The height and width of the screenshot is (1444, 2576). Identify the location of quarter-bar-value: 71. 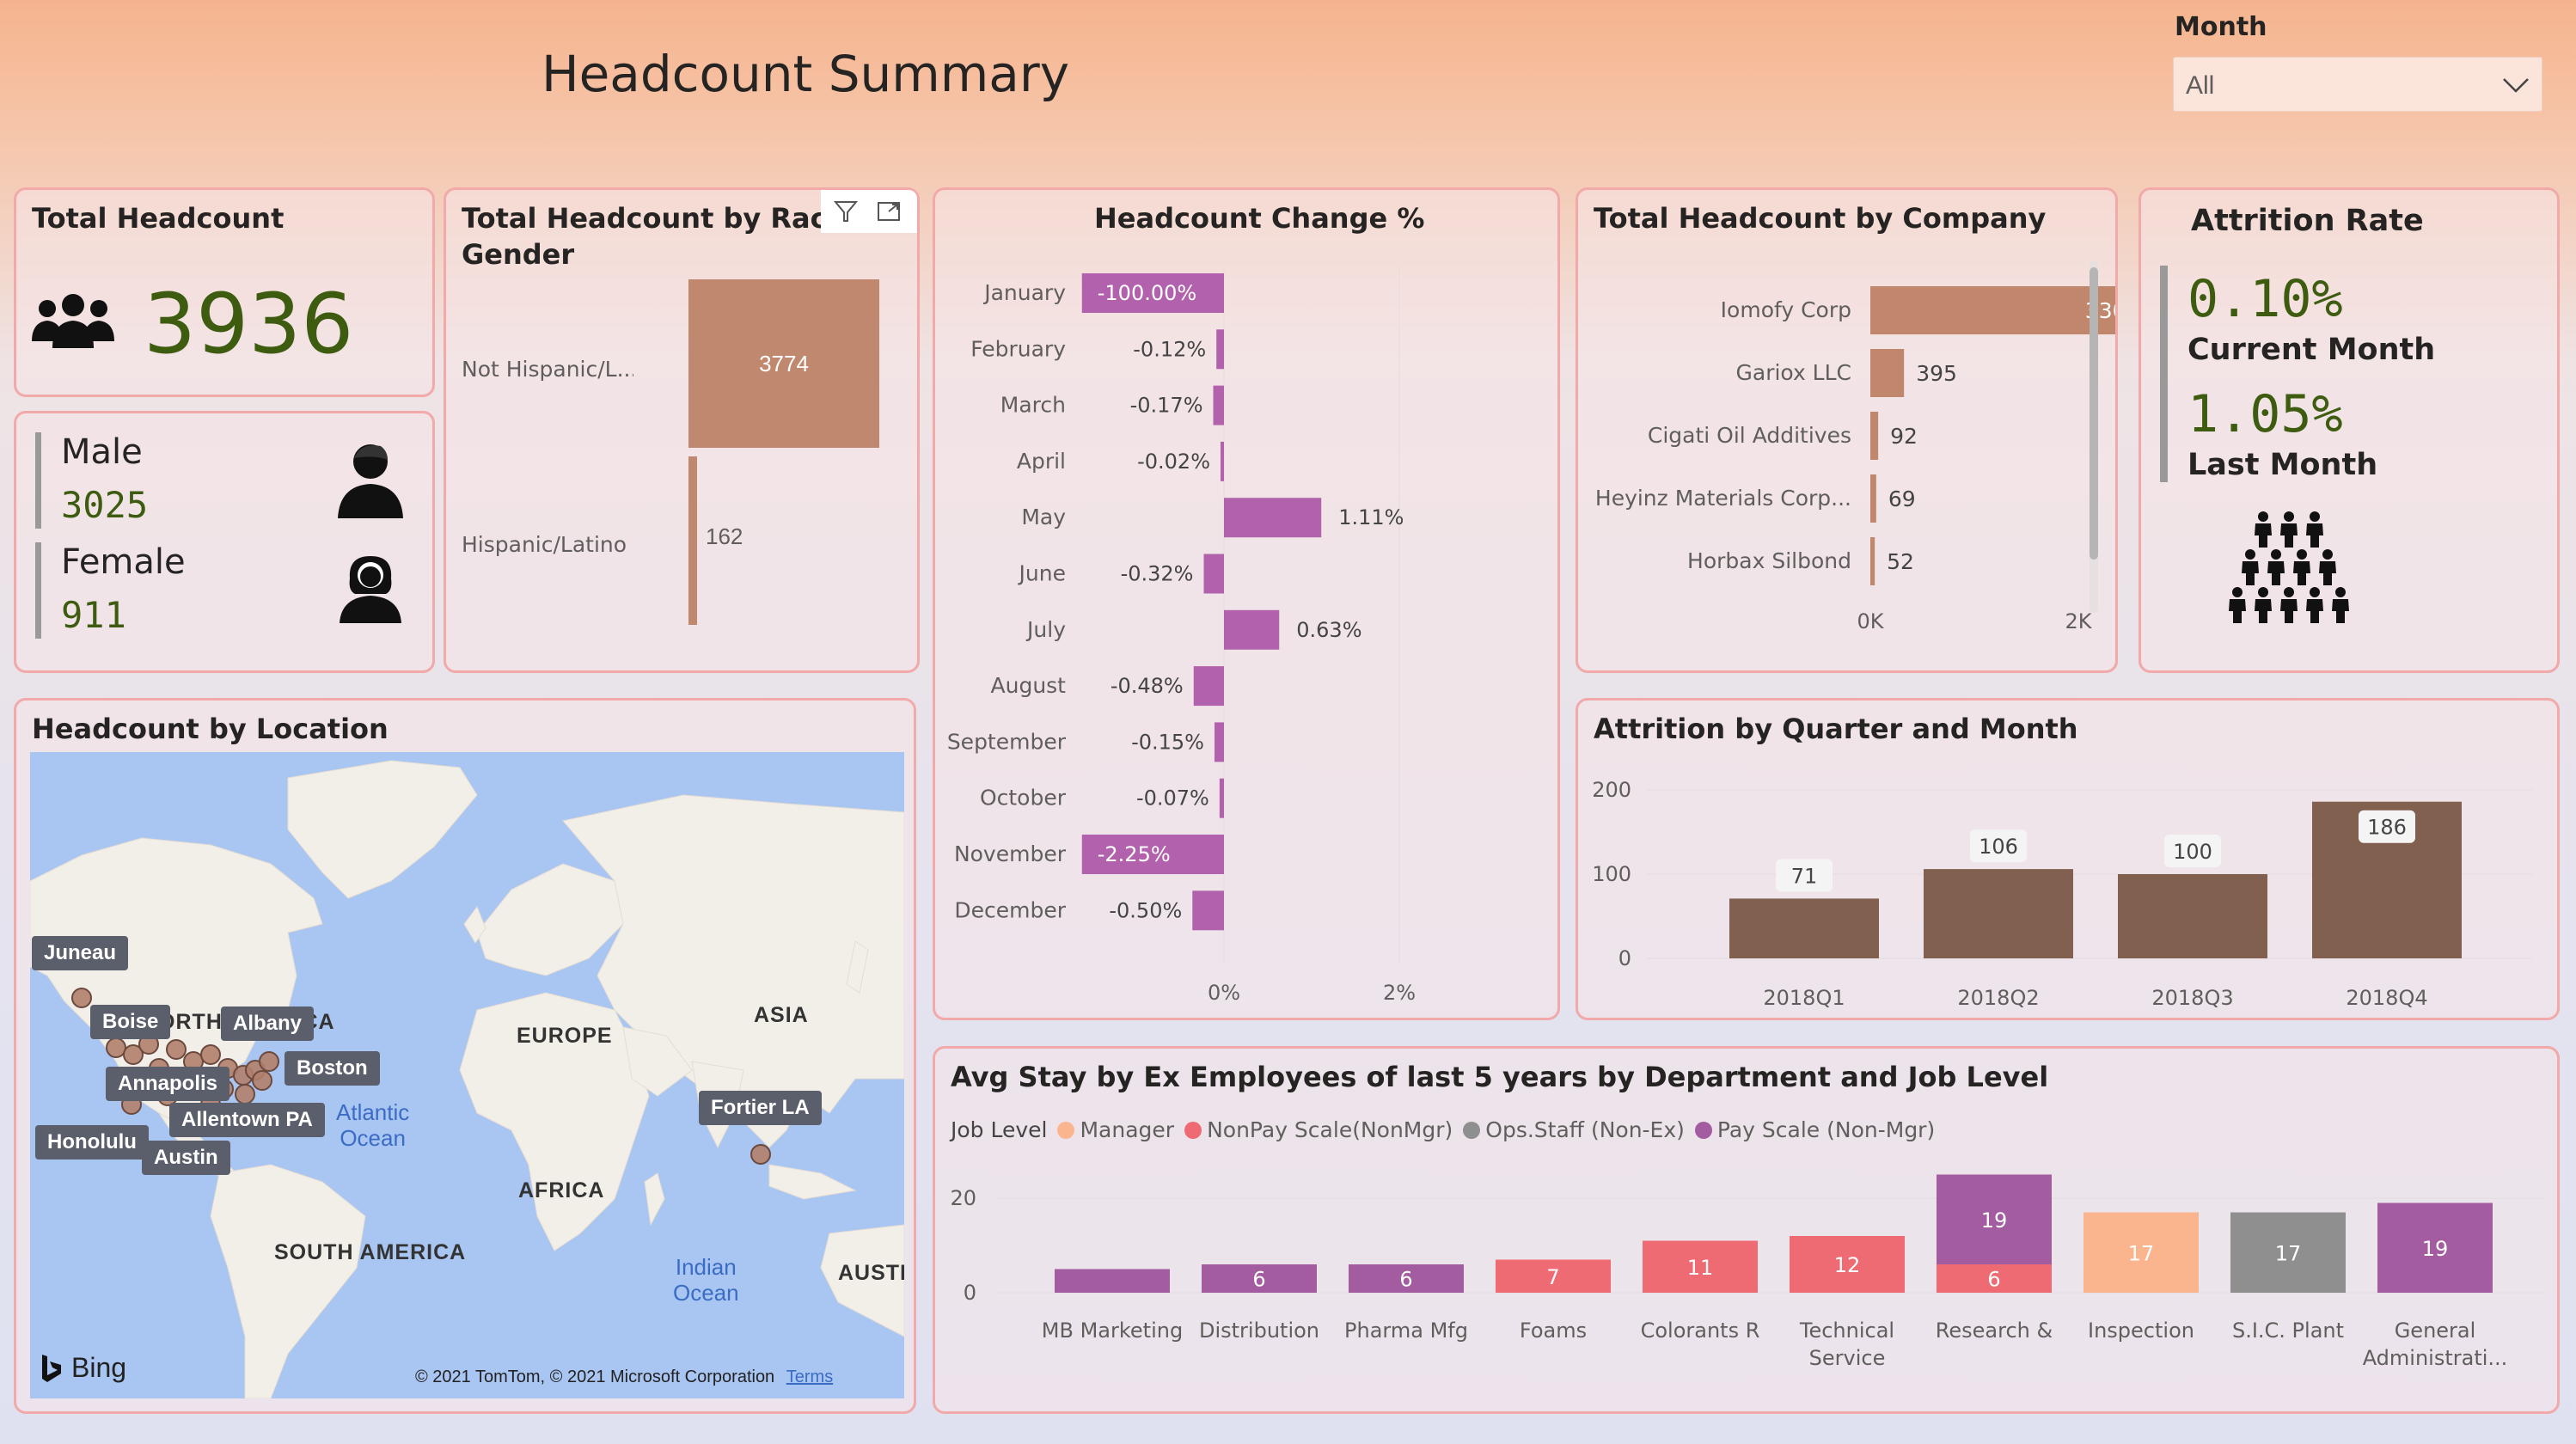
(1804, 876).